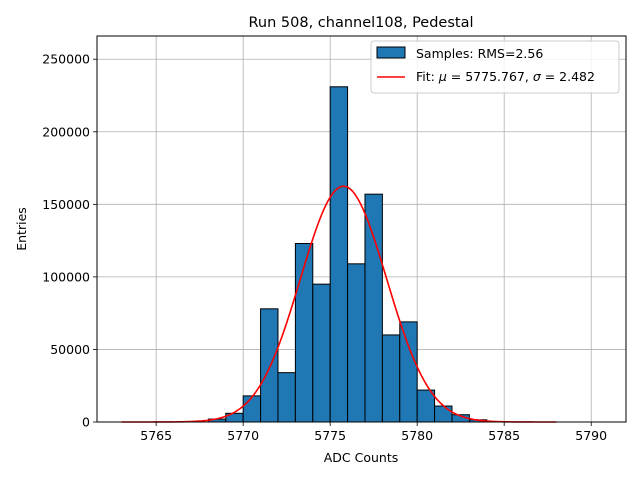 The height and width of the screenshot is (480, 640). What do you see at coordinates (70, 349) in the screenshot?
I see `y-tick-label: 50000` at bounding box center [70, 349].